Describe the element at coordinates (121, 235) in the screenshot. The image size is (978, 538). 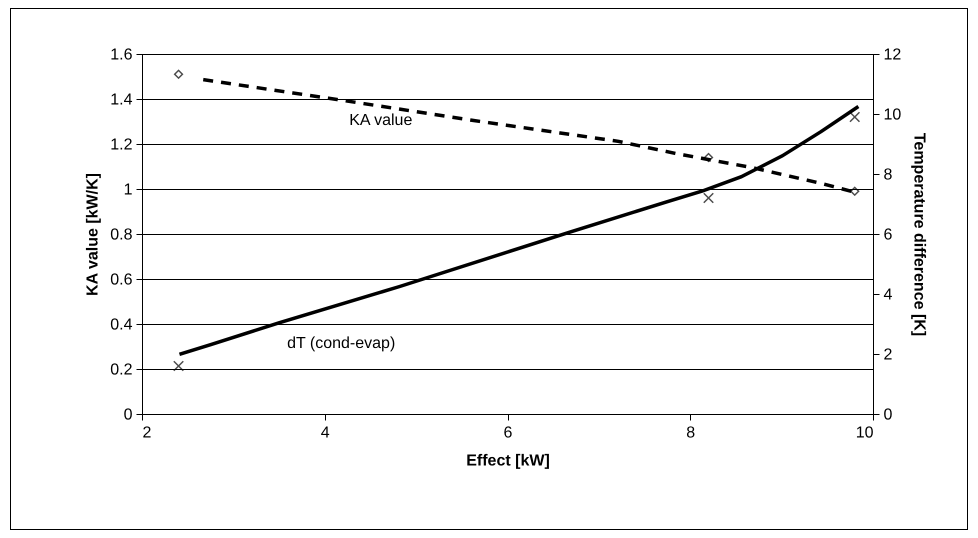
I see `y-tick-label: 0.8` at that location.